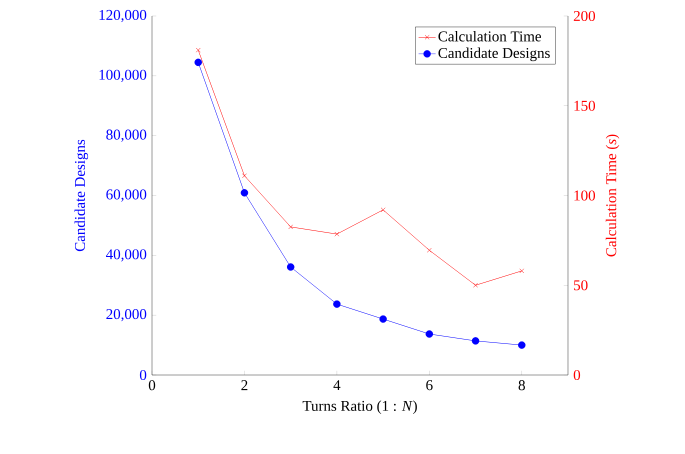  Describe the element at coordinates (489, 36) in the screenshot. I see `legend-label: Calculation Time` at that location.